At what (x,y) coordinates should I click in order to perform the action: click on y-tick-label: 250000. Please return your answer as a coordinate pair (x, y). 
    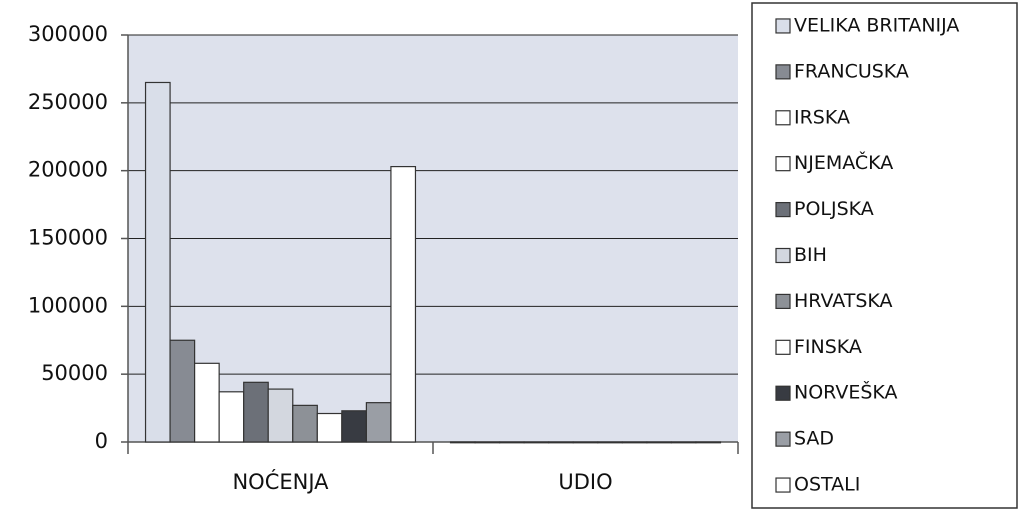
    Looking at the image, I should click on (68, 102).